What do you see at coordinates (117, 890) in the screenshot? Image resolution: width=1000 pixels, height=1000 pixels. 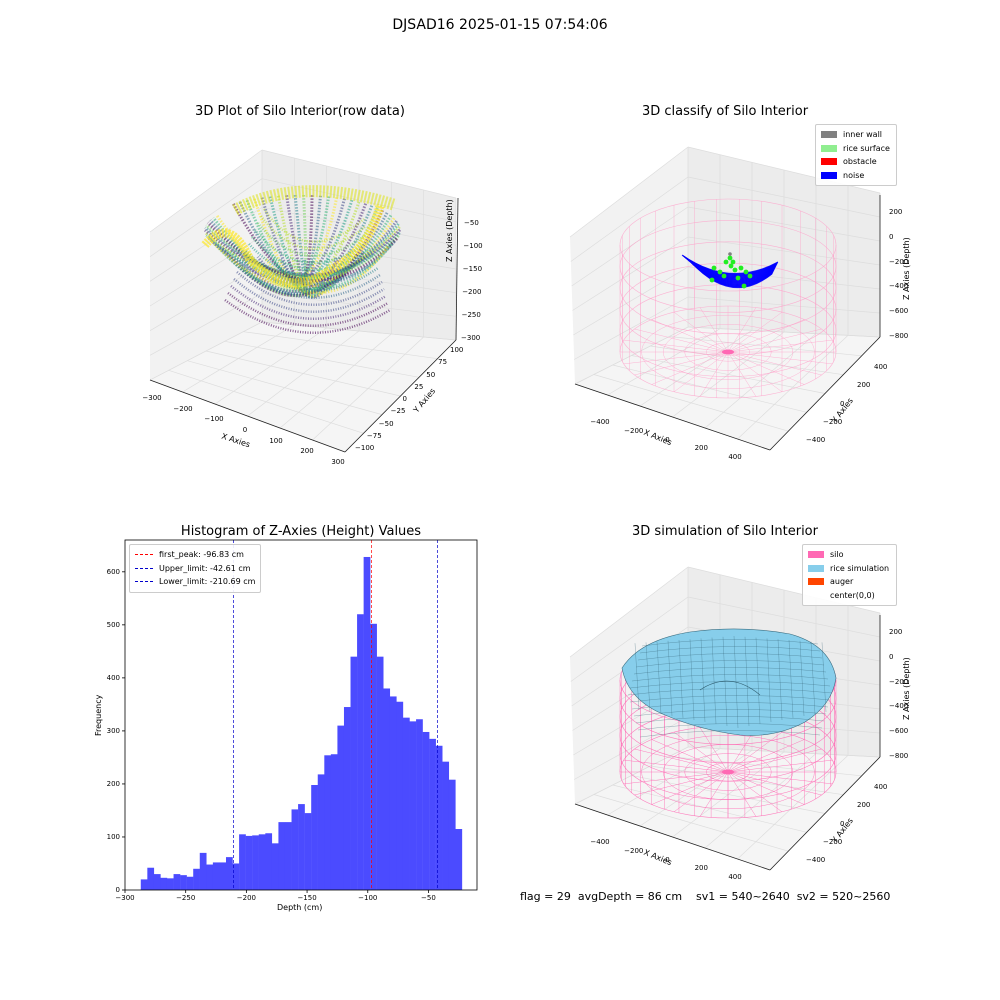 I see `histogram-ytick-label: 0` at bounding box center [117, 890].